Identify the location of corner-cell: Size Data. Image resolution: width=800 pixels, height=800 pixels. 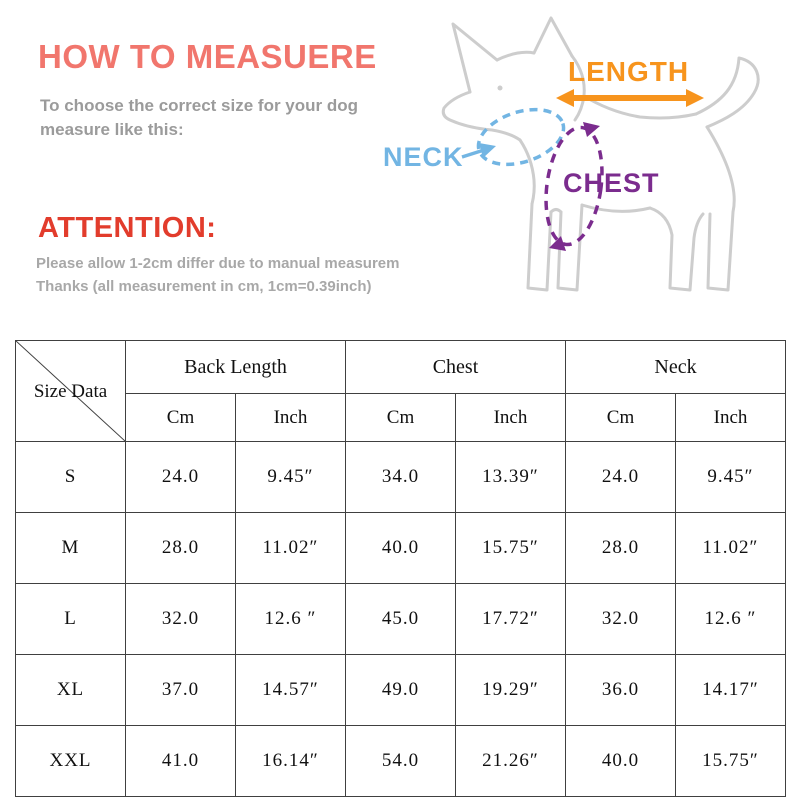
(70, 391).